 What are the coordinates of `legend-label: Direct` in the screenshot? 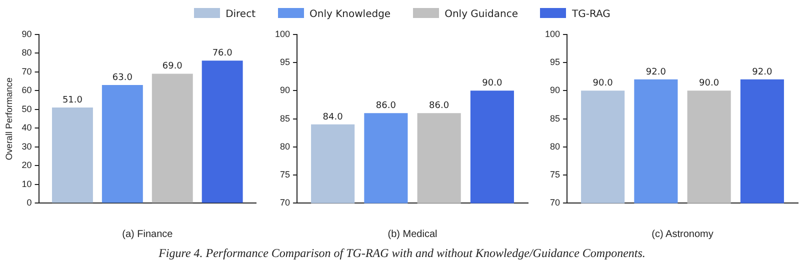 It's located at (240, 14).